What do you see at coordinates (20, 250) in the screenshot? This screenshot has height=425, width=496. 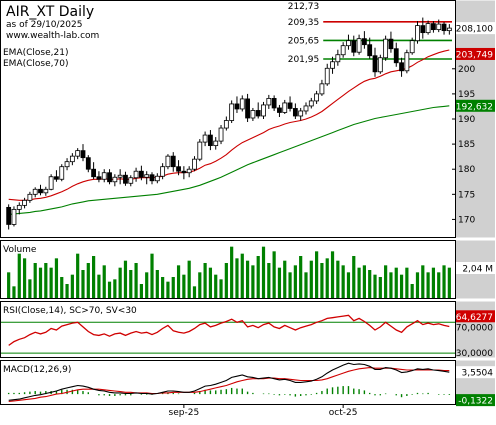 I see `volume-title: Volume` at bounding box center [20, 250].